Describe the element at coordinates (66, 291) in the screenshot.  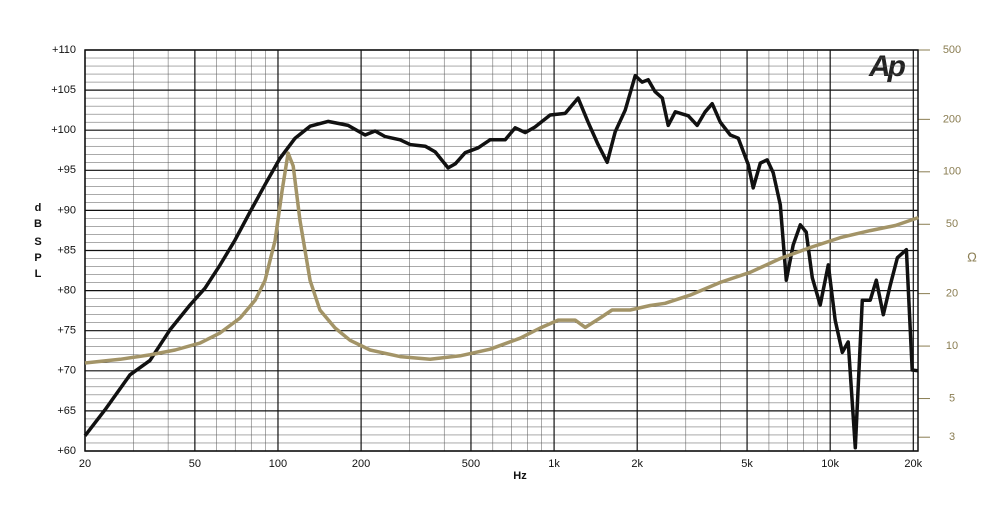
I see `y-tick-label: +80` at that location.